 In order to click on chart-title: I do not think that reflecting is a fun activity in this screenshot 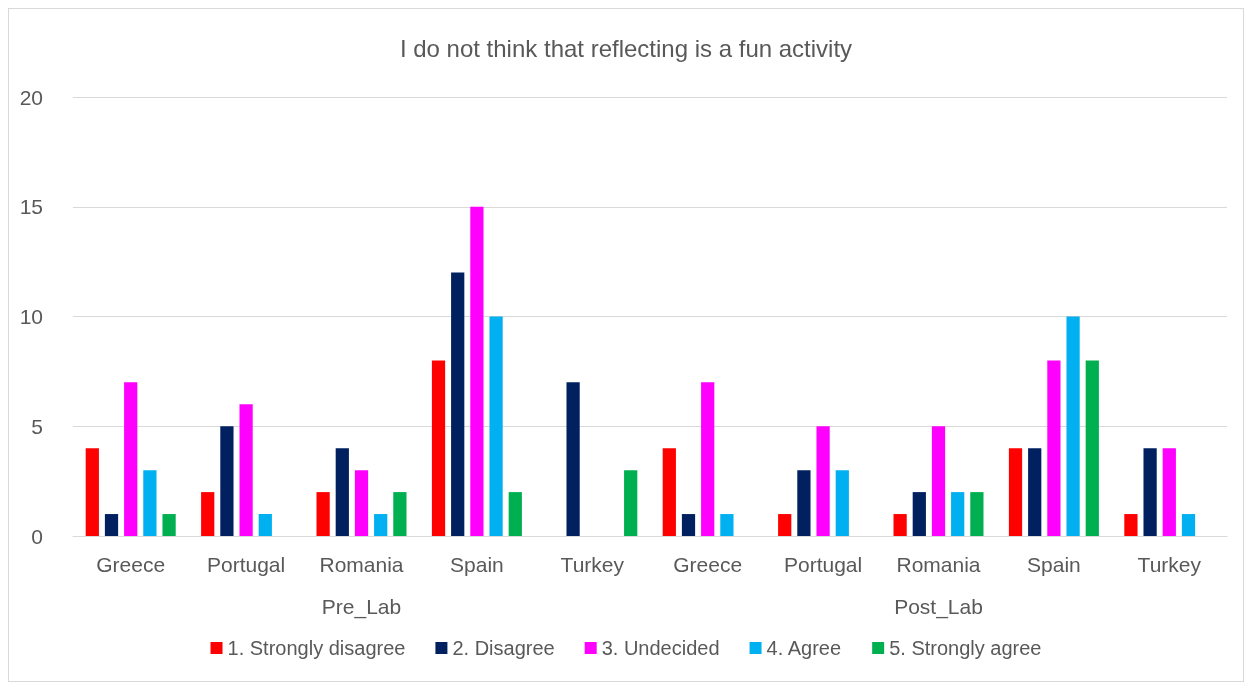, I will do `click(626, 48)`.